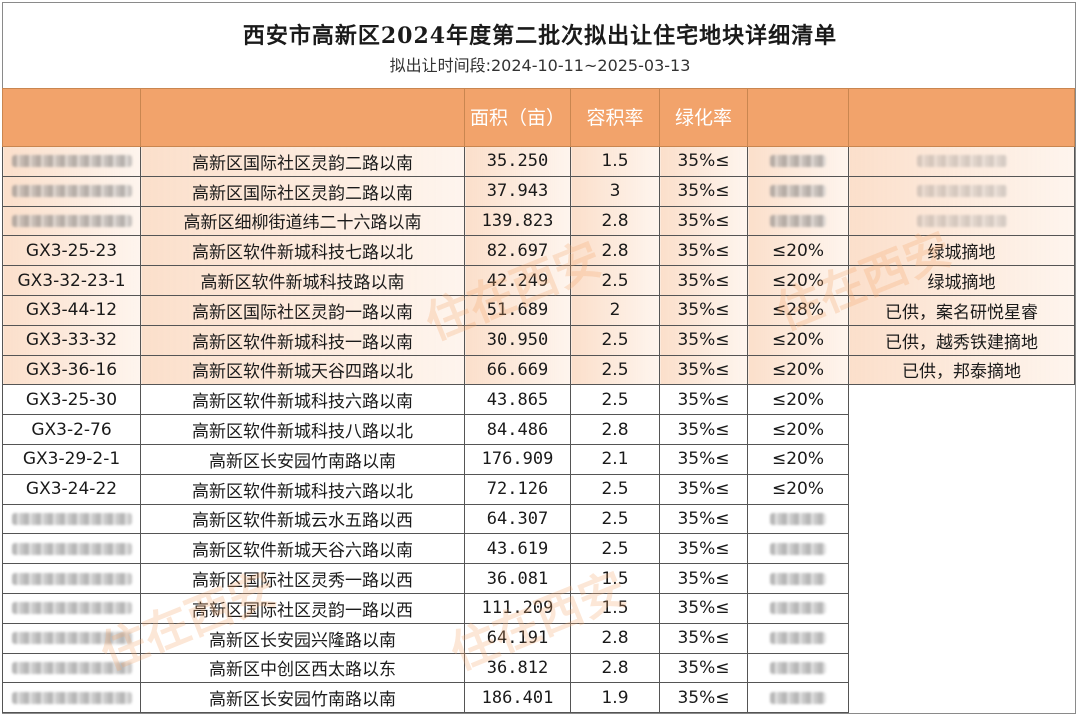 The image size is (1080, 718). I want to click on cell-area: 64.191, so click(517, 638).